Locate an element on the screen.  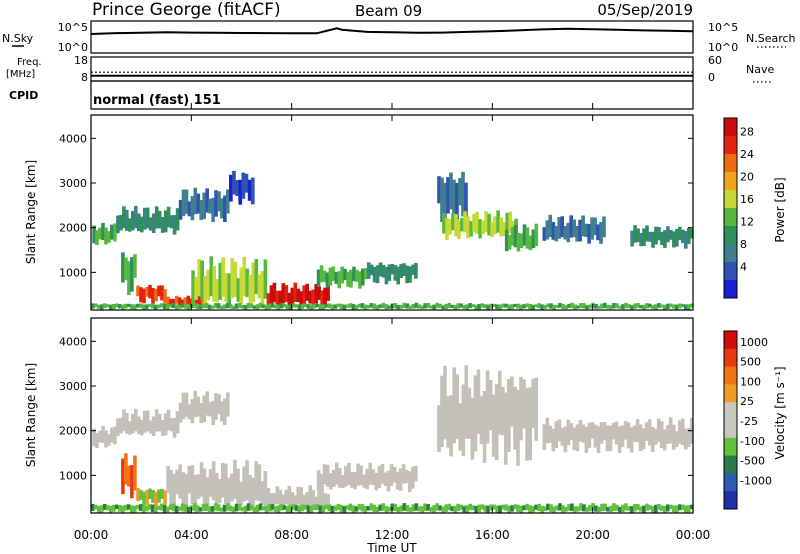
colorbar-frame is located at coordinates (730, 420).